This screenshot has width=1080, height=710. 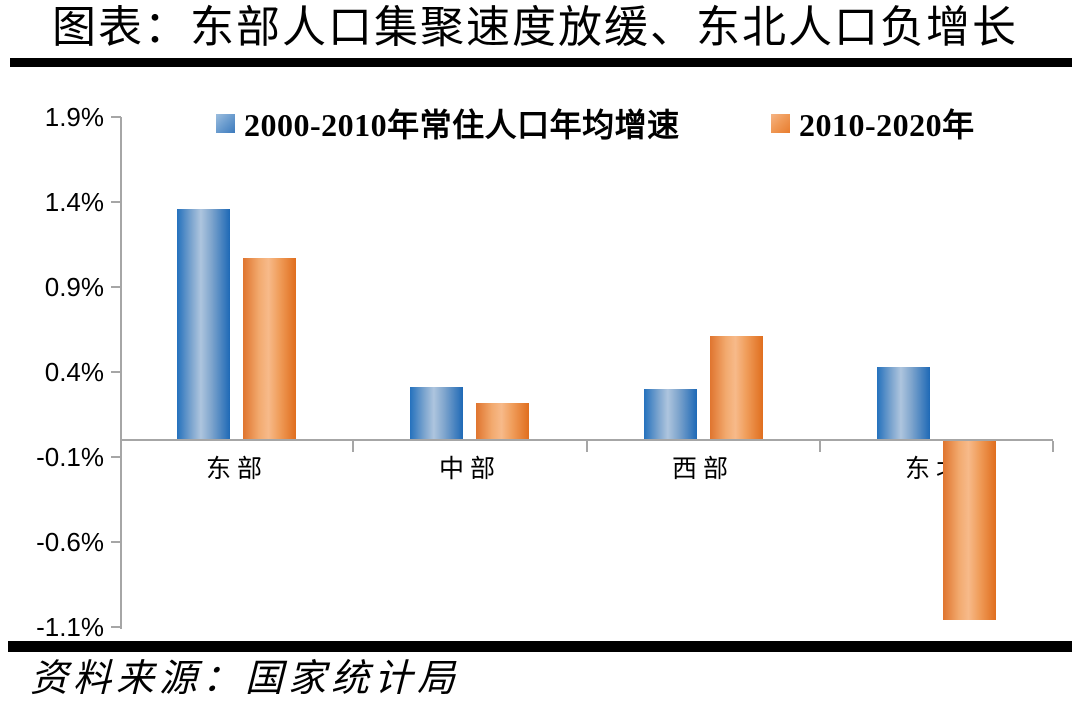 What do you see at coordinates (969, 530) in the screenshot?
I see `bar-cat3-series1` at bounding box center [969, 530].